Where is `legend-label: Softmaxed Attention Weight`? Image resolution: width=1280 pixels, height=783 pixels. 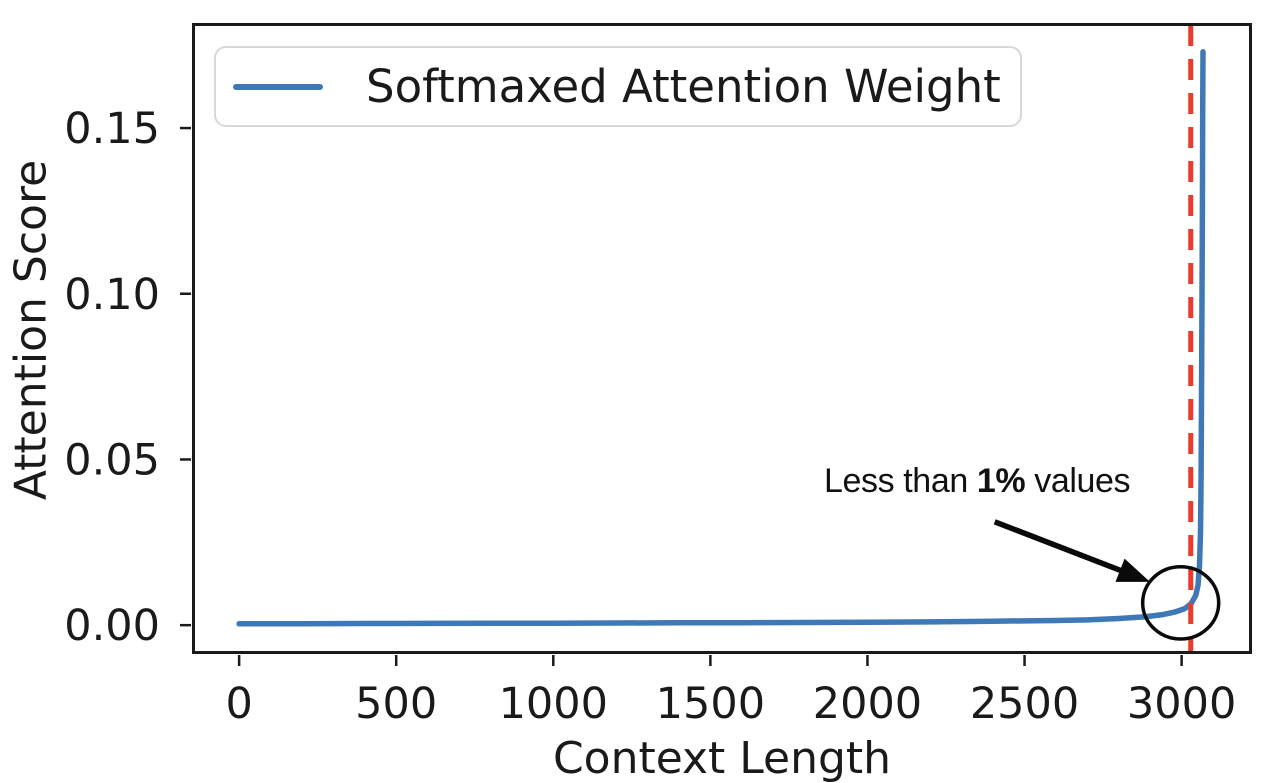
legend-label: Softmaxed Attention Weight is located at coordinates (683, 86).